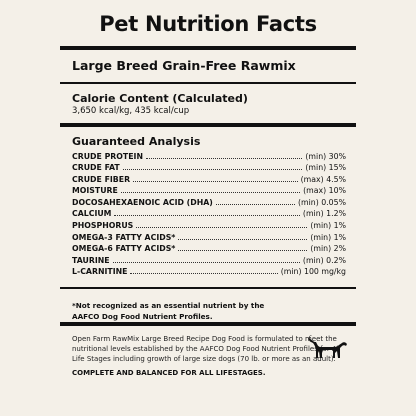 The width and height of the screenshot is (416, 416). Describe the element at coordinates (208, 24) in the screenshot. I see `label-title: Pet Nutrition Facts` at that location.